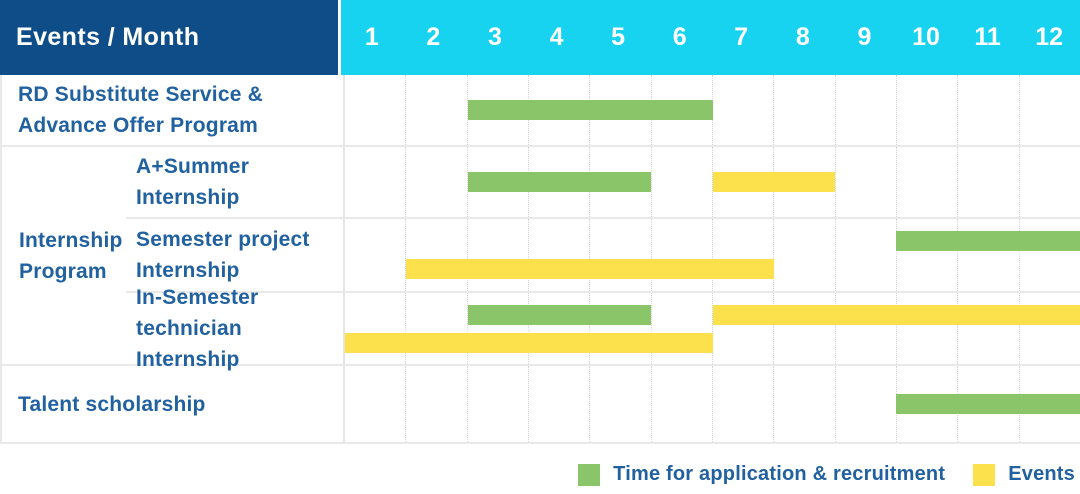 The width and height of the screenshot is (1080, 494). What do you see at coordinates (234, 183) in the screenshot?
I see `sub-row-label-2: A+Summer Internship` at bounding box center [234, 183].